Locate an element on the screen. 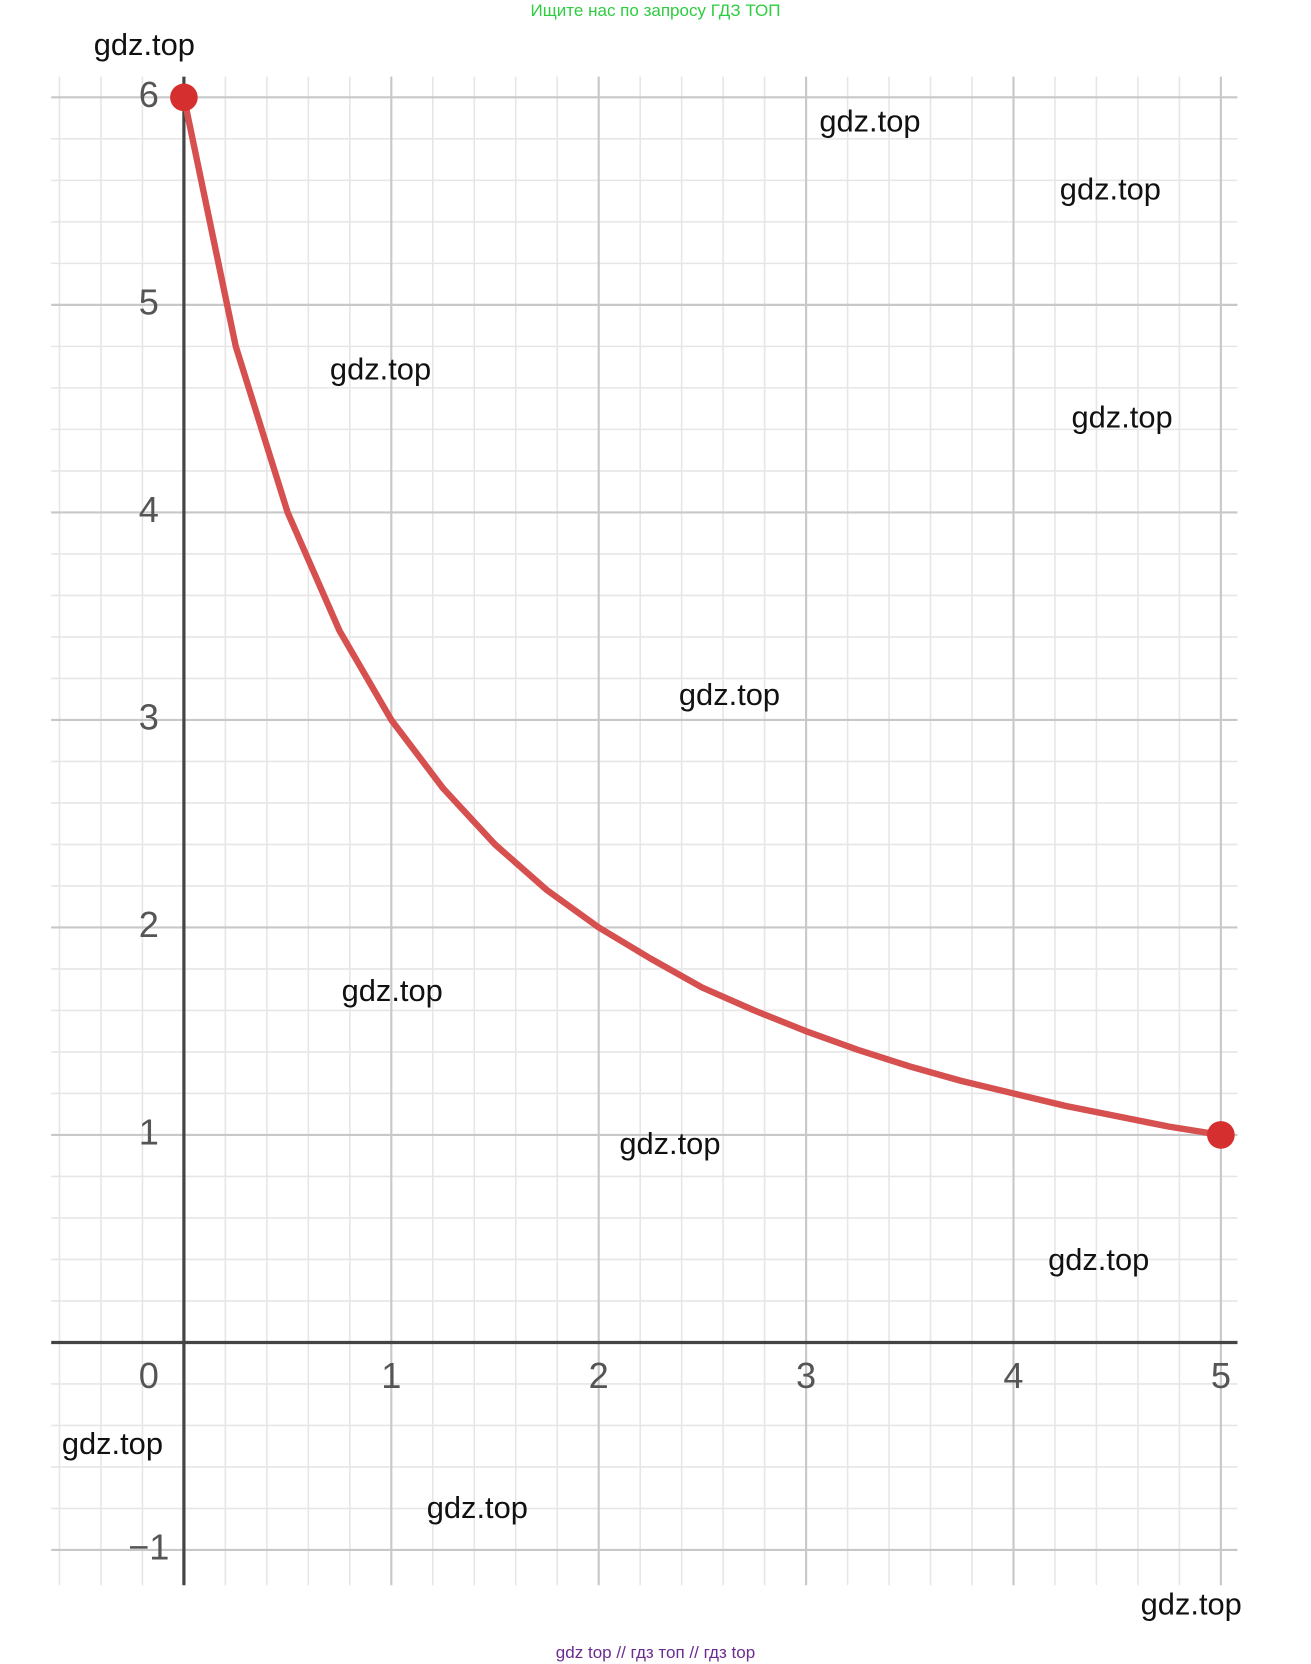 This screenshot has height=1664, width=1311. x-tick-label: 1 is located at coordinates (391, 1375).